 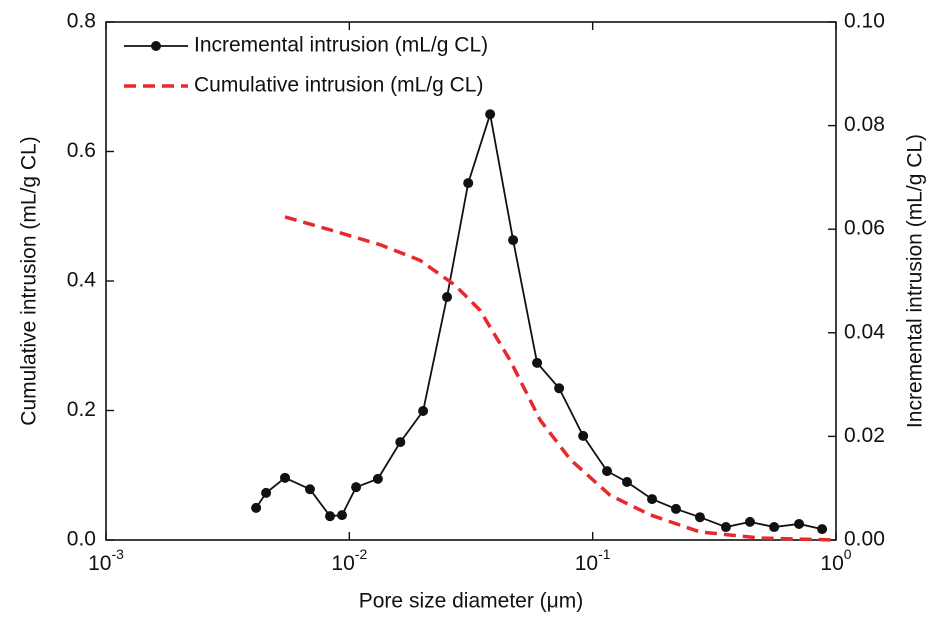 What do you see at coordinates (864, 435) in the screenshot?
I see `y2-tick-label: 0.02` at bounding box center [864, 435].